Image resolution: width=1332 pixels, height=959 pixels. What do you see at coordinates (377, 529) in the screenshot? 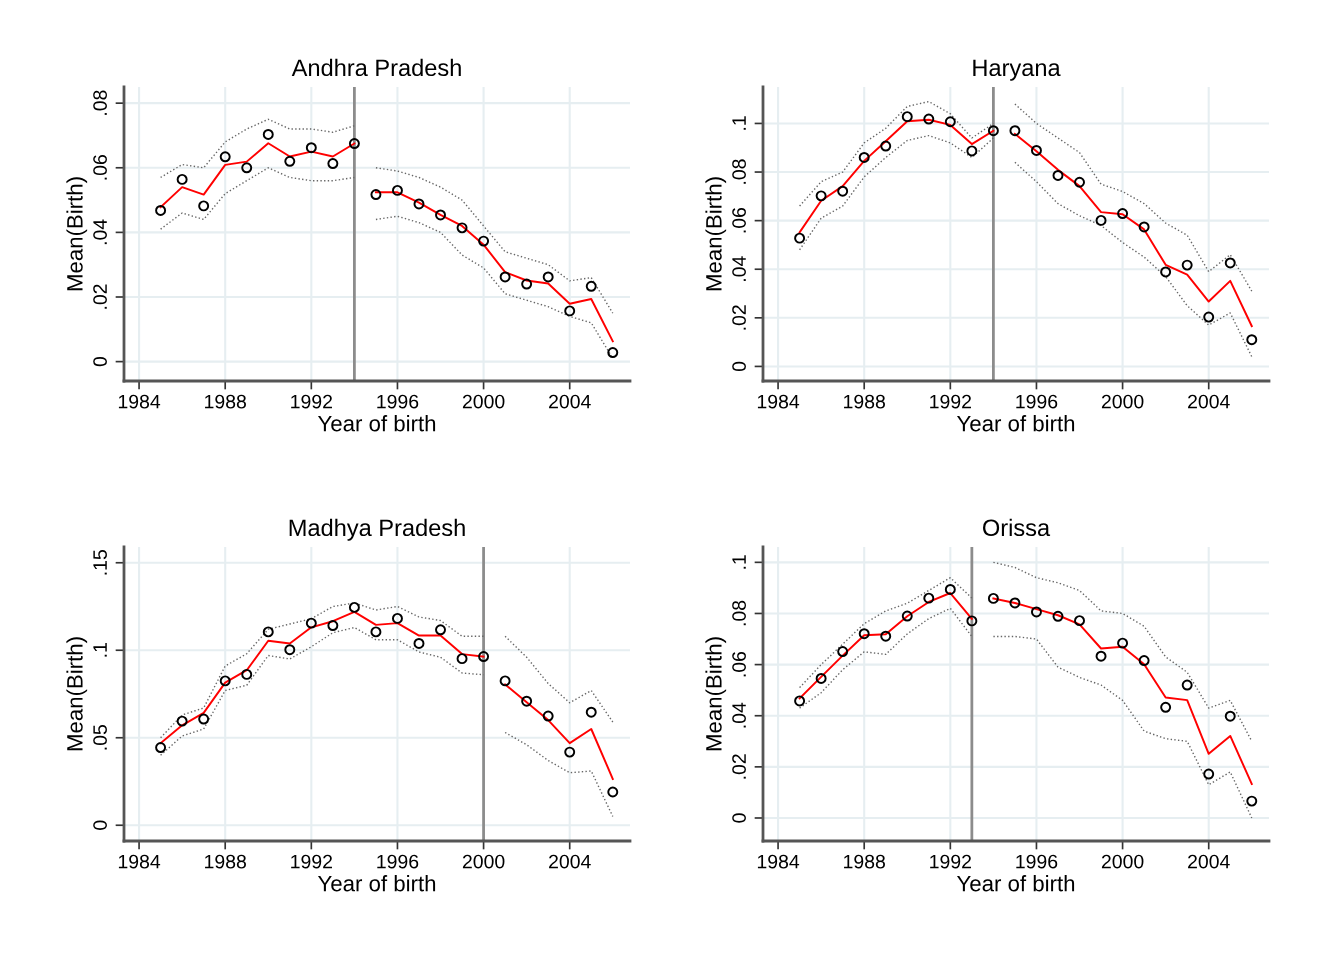
I see `chart-title: Madhya Pradesh` at bounding box center [377, 529].